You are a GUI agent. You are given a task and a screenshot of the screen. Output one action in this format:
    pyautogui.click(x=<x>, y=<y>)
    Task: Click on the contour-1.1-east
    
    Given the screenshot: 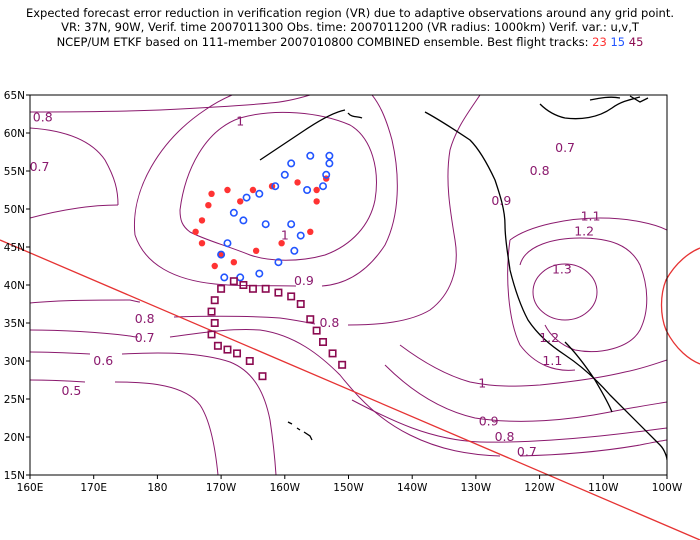 What is the action you would take?
    pyautogui.click(x=588, y=229)
    